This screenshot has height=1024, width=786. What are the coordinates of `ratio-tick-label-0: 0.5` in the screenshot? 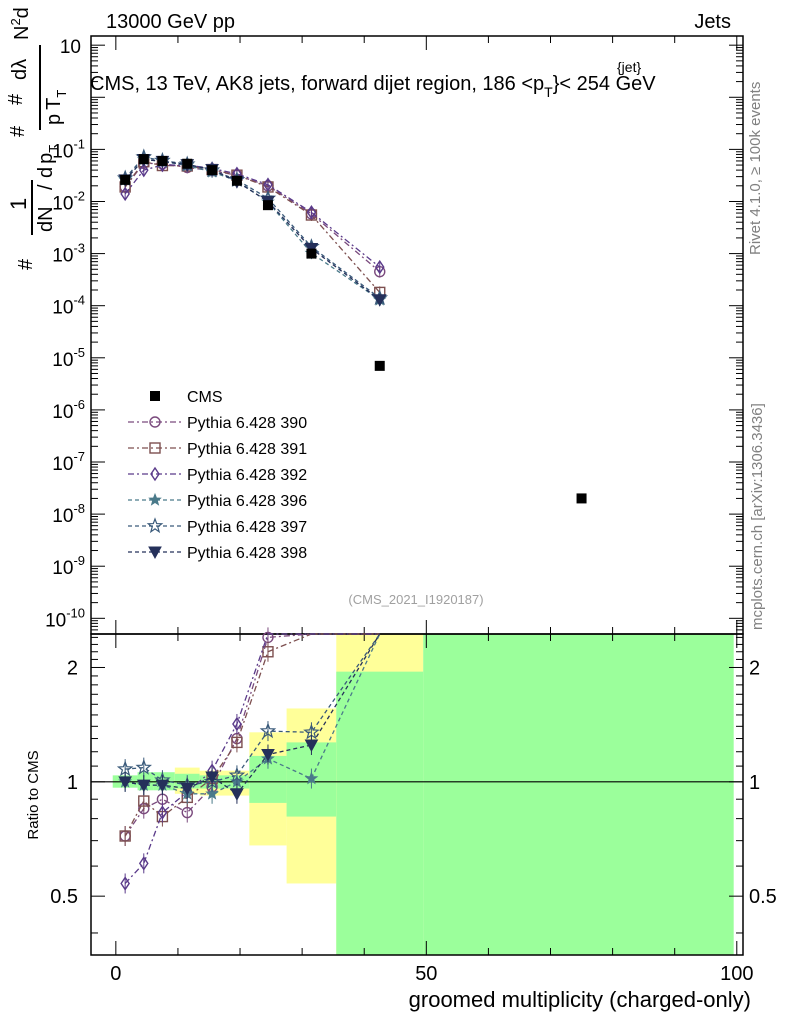 It's located at (64, 897).